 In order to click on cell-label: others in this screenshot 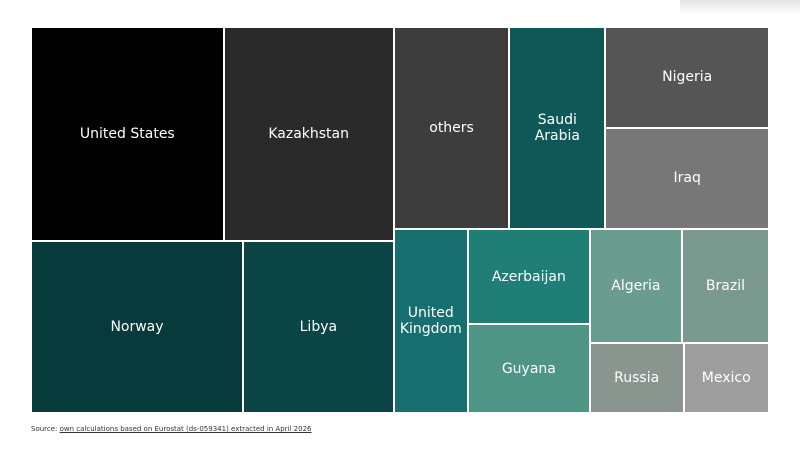, I will do `click(451, 127)`.